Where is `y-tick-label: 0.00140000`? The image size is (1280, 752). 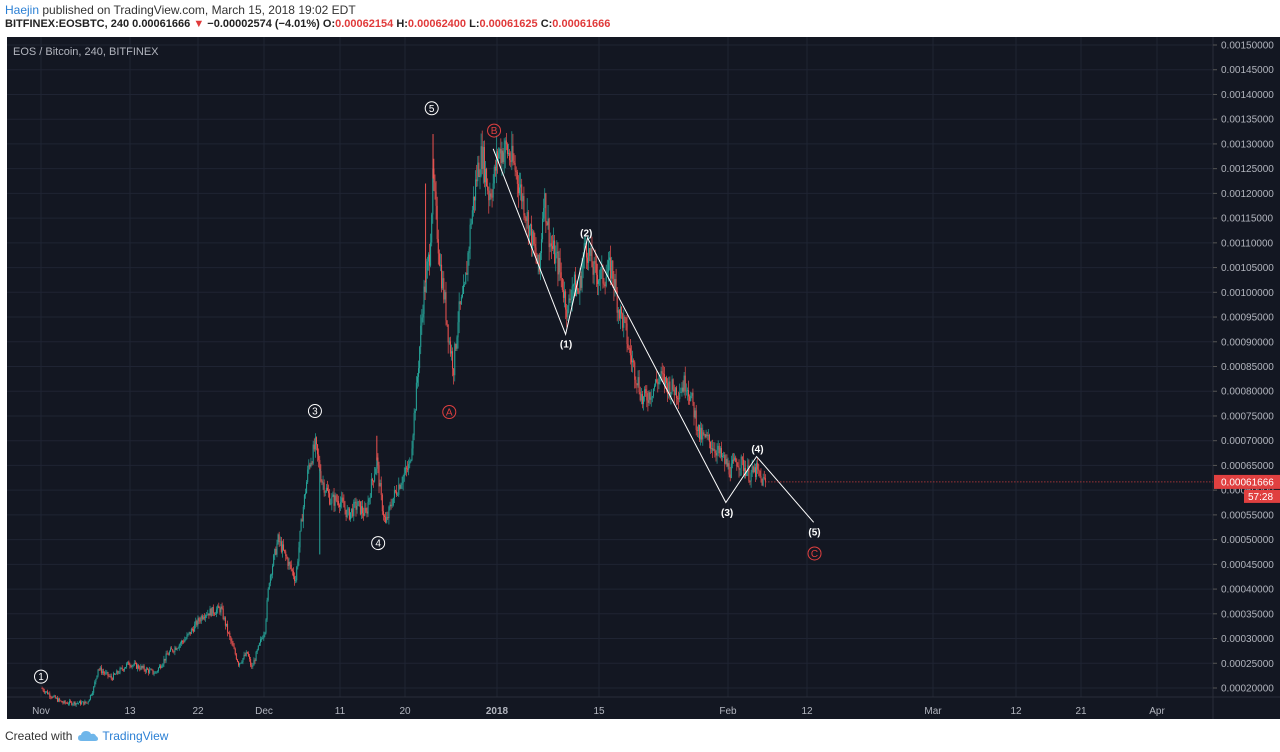
y-tick-label: 0.00140000 is located at coordinates (1247, 95).